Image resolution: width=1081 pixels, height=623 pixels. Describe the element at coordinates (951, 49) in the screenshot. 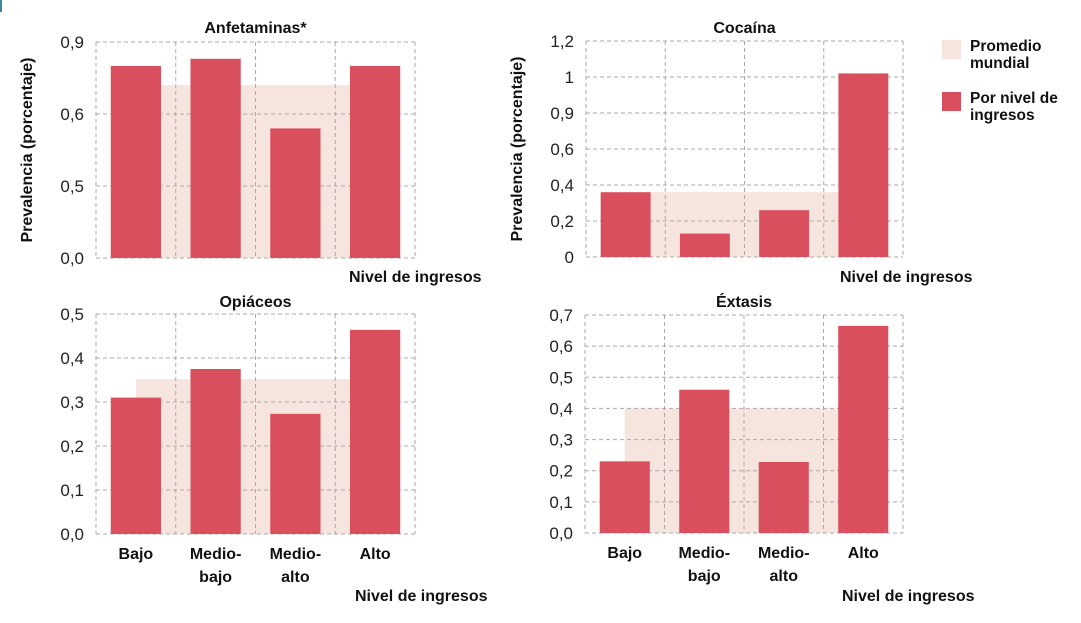

I see `legend-swatch-average` at that location.